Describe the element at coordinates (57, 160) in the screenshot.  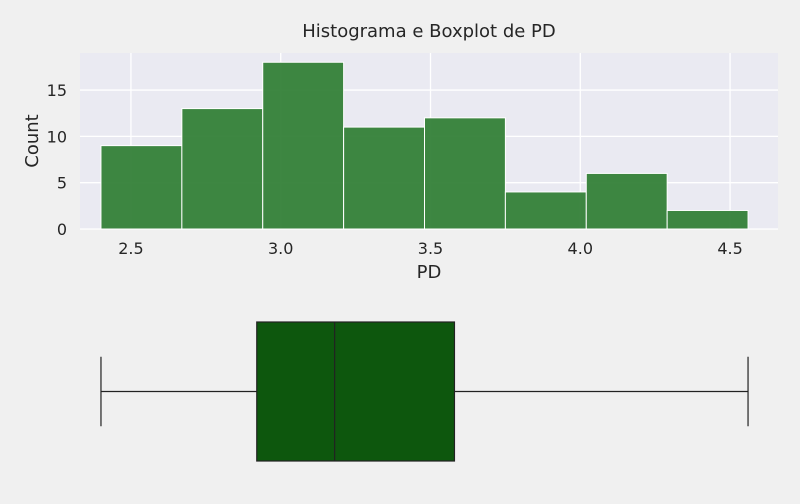
I see `y-tick-labels: 0 5 10 15` at that location.